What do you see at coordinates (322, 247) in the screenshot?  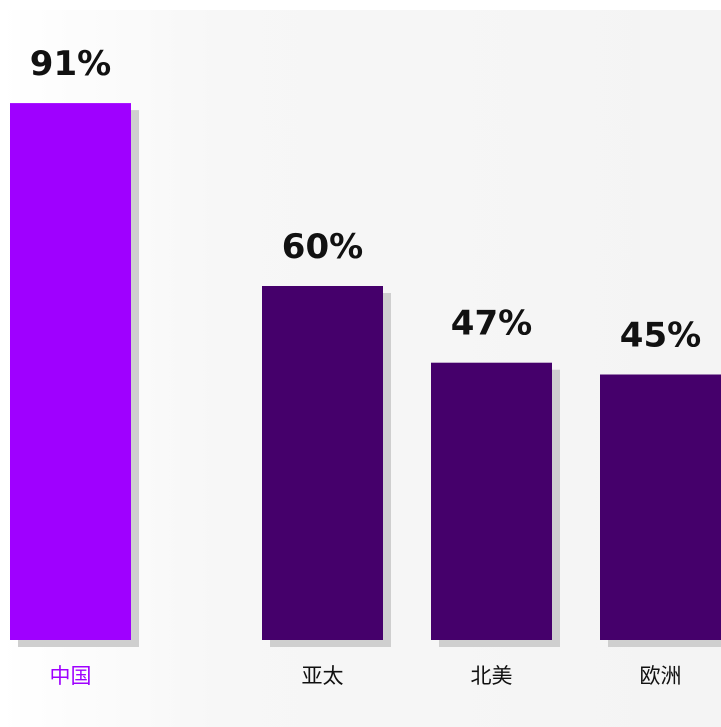 I see `bar-2-value-label: 60%` at bounding box center [322, 247].